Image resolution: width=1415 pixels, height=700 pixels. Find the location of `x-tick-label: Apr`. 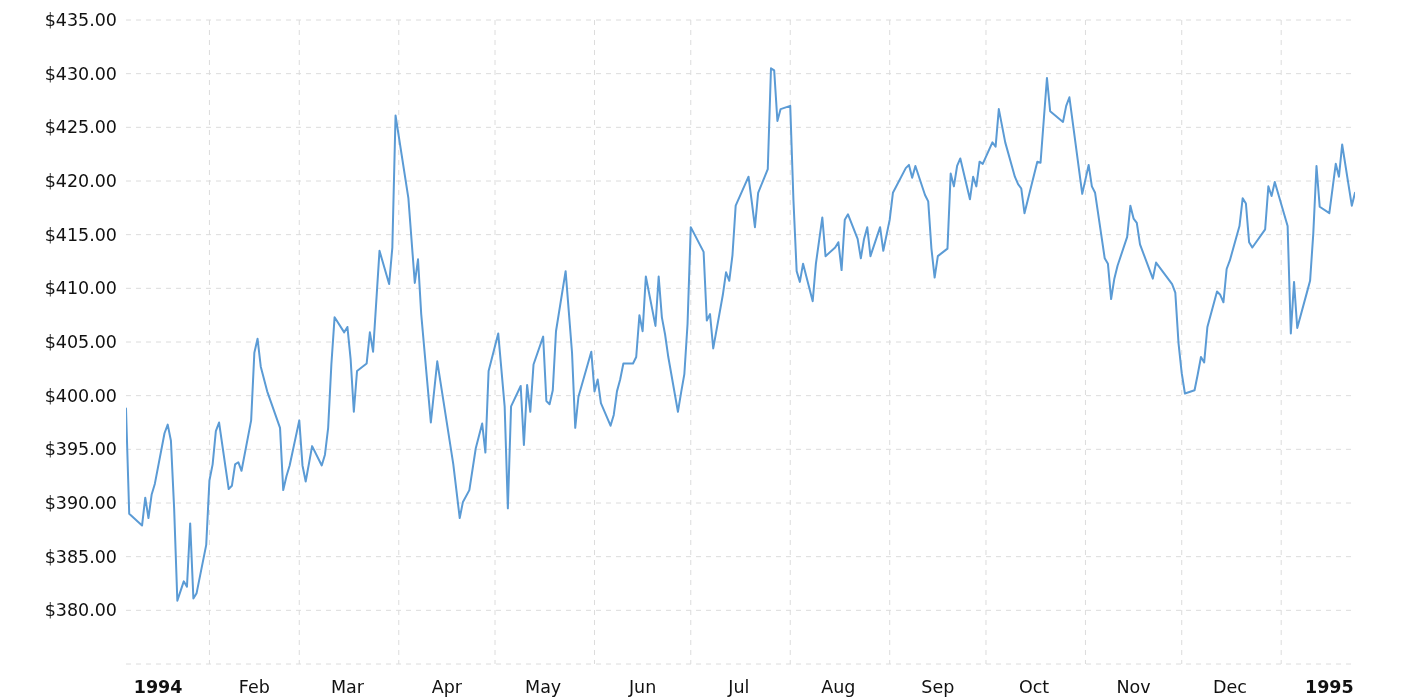

x-tick-label: Apr is located at coordinates (447, 687).